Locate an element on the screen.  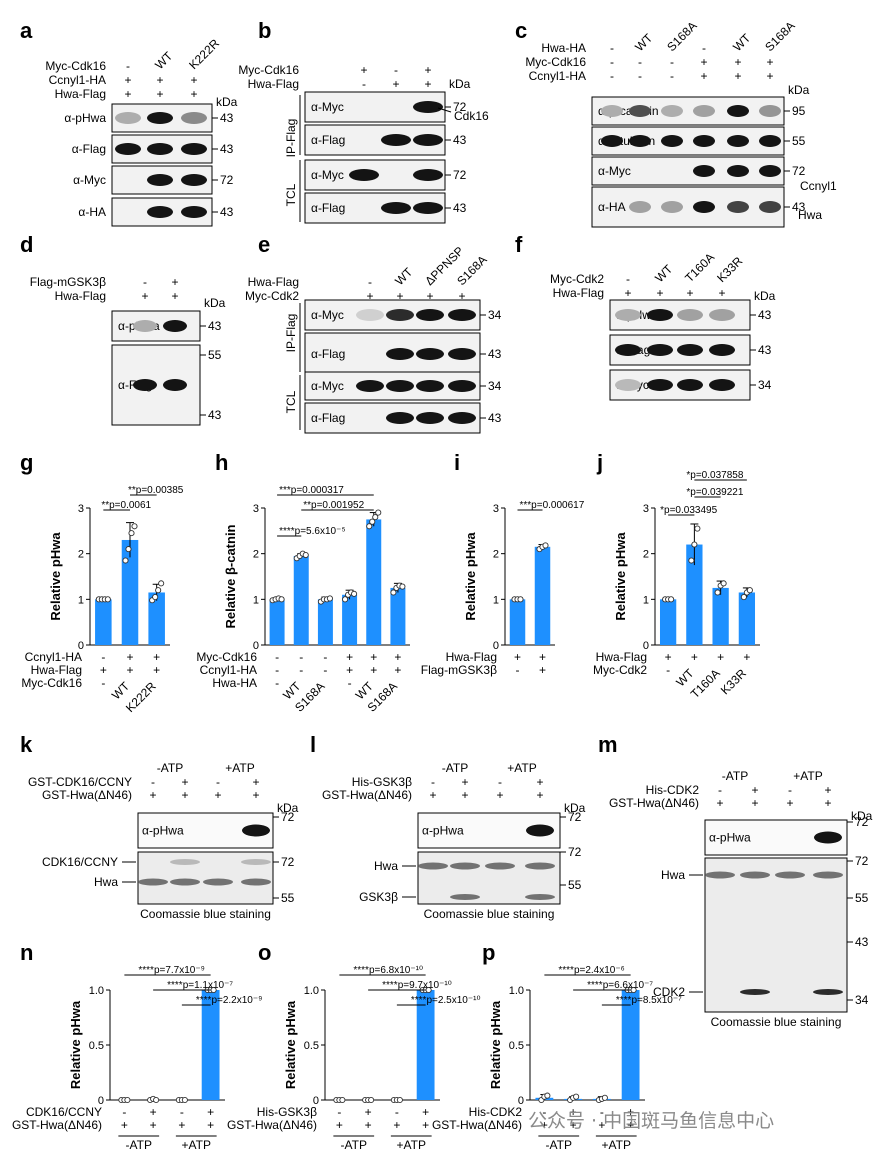
condition-label: Myc-Cdk16 is located at coordinates (268, 70).